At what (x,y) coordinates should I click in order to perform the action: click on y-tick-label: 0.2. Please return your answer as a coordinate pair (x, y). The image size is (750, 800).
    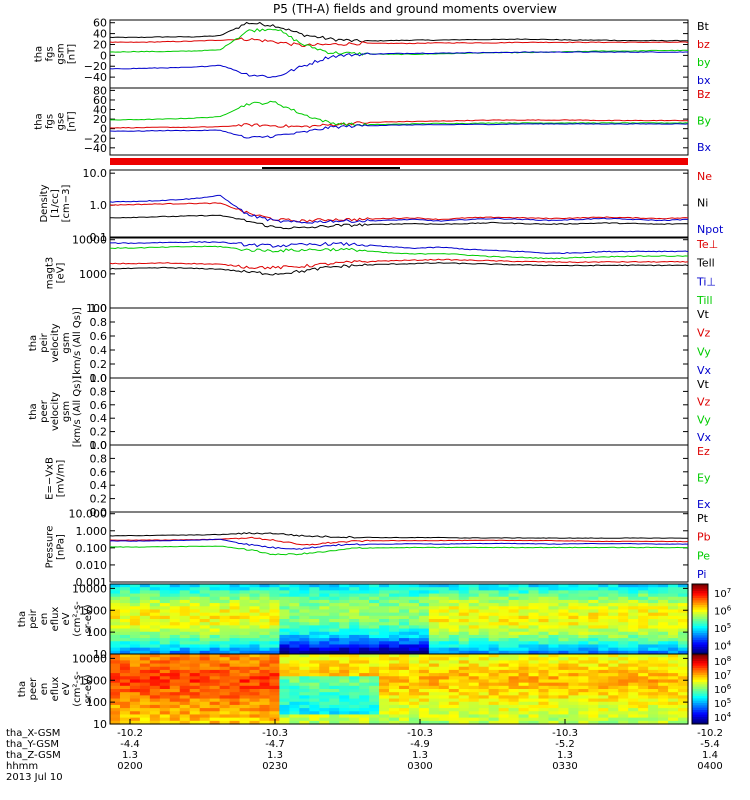
    Looking at the image, I should click on (99, 432).